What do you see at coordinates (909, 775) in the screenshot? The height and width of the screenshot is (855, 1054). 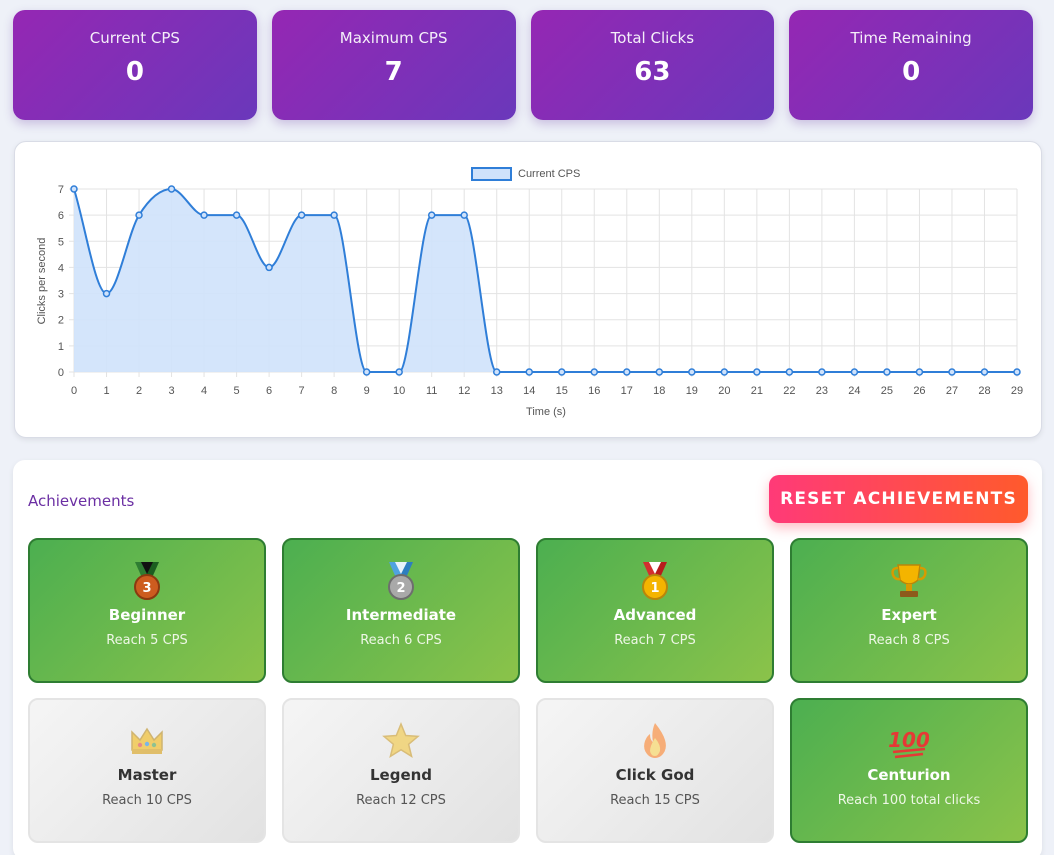 I see `achievement-name: Centurion` at bounding box center [909, 775].